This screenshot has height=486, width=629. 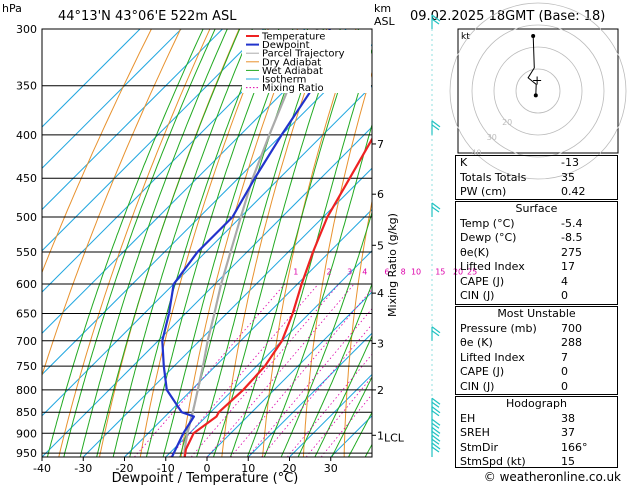 What do you see at coordinates (26, 217) in the screenshot?
I see `pressure-tick-label: 500` at bounding box center [26, 217].